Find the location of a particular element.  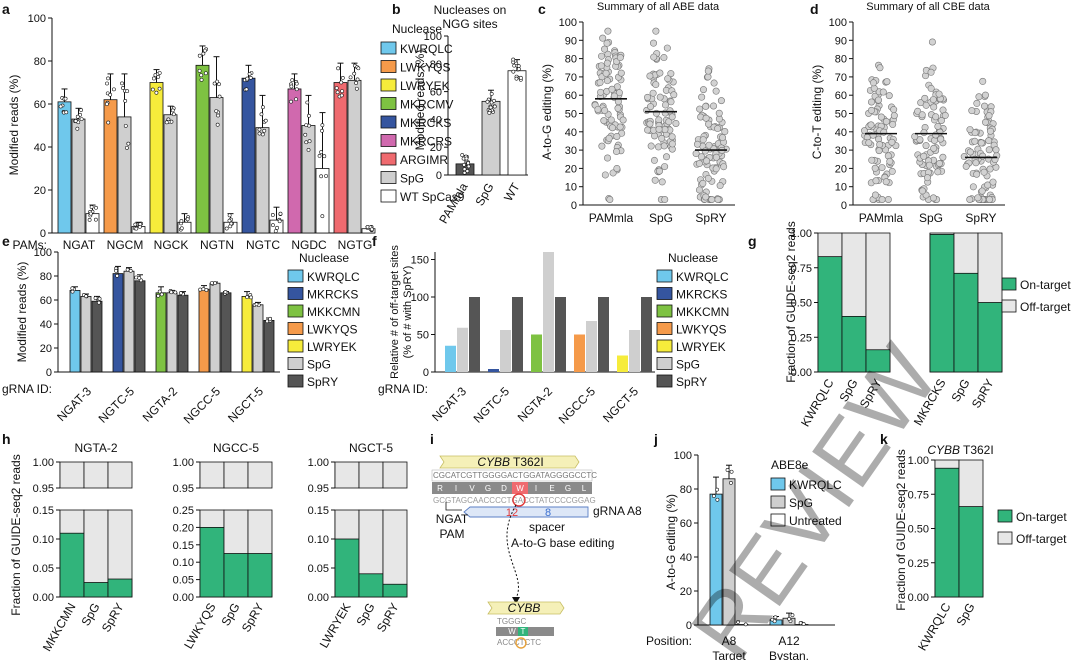

panel-k-title-mutation: T362I is located at coordinates (978, 450).